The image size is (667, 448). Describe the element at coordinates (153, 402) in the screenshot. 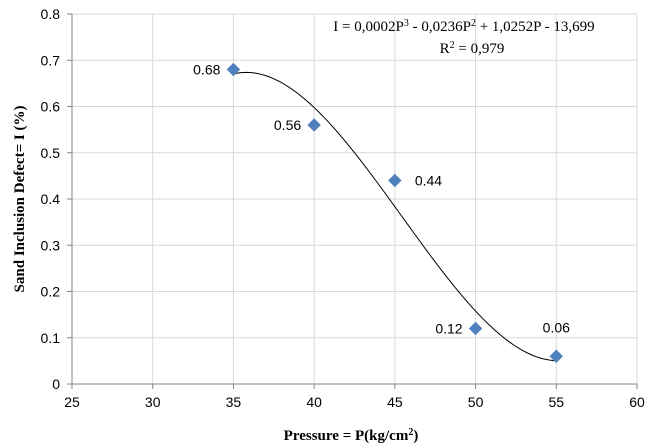

I see `x-tick-label: 30` at that location.